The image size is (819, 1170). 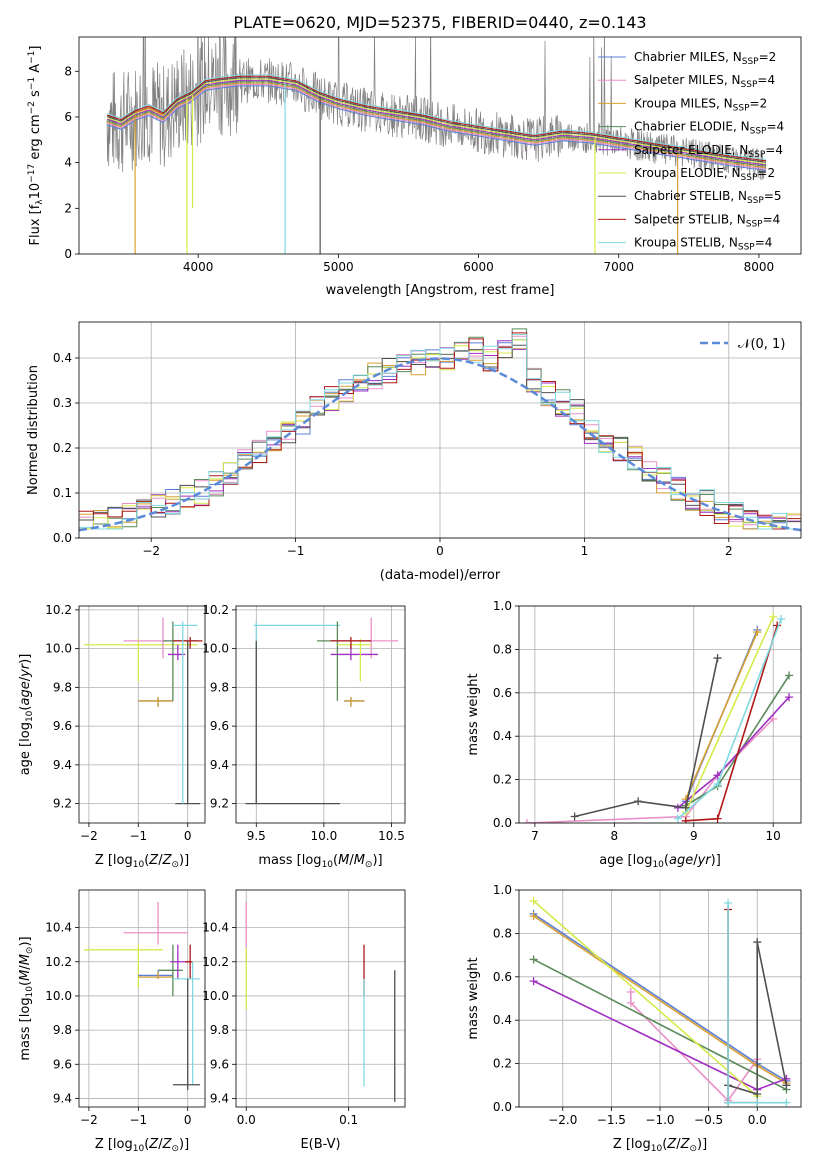 I want to click on spectrum-y-label: Flux [fλ10−17 erg cm−2 s−1 A−1], so click(x=36, y=146).